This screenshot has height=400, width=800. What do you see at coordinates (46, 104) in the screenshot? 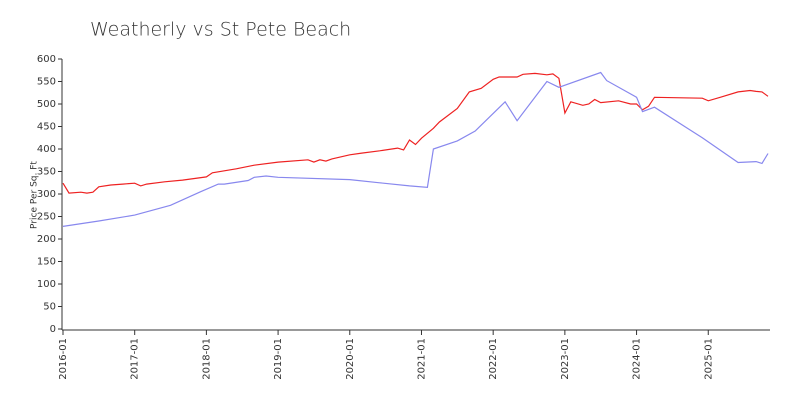
I see `y-tick-label: 500` at bounding box center [46, 104].